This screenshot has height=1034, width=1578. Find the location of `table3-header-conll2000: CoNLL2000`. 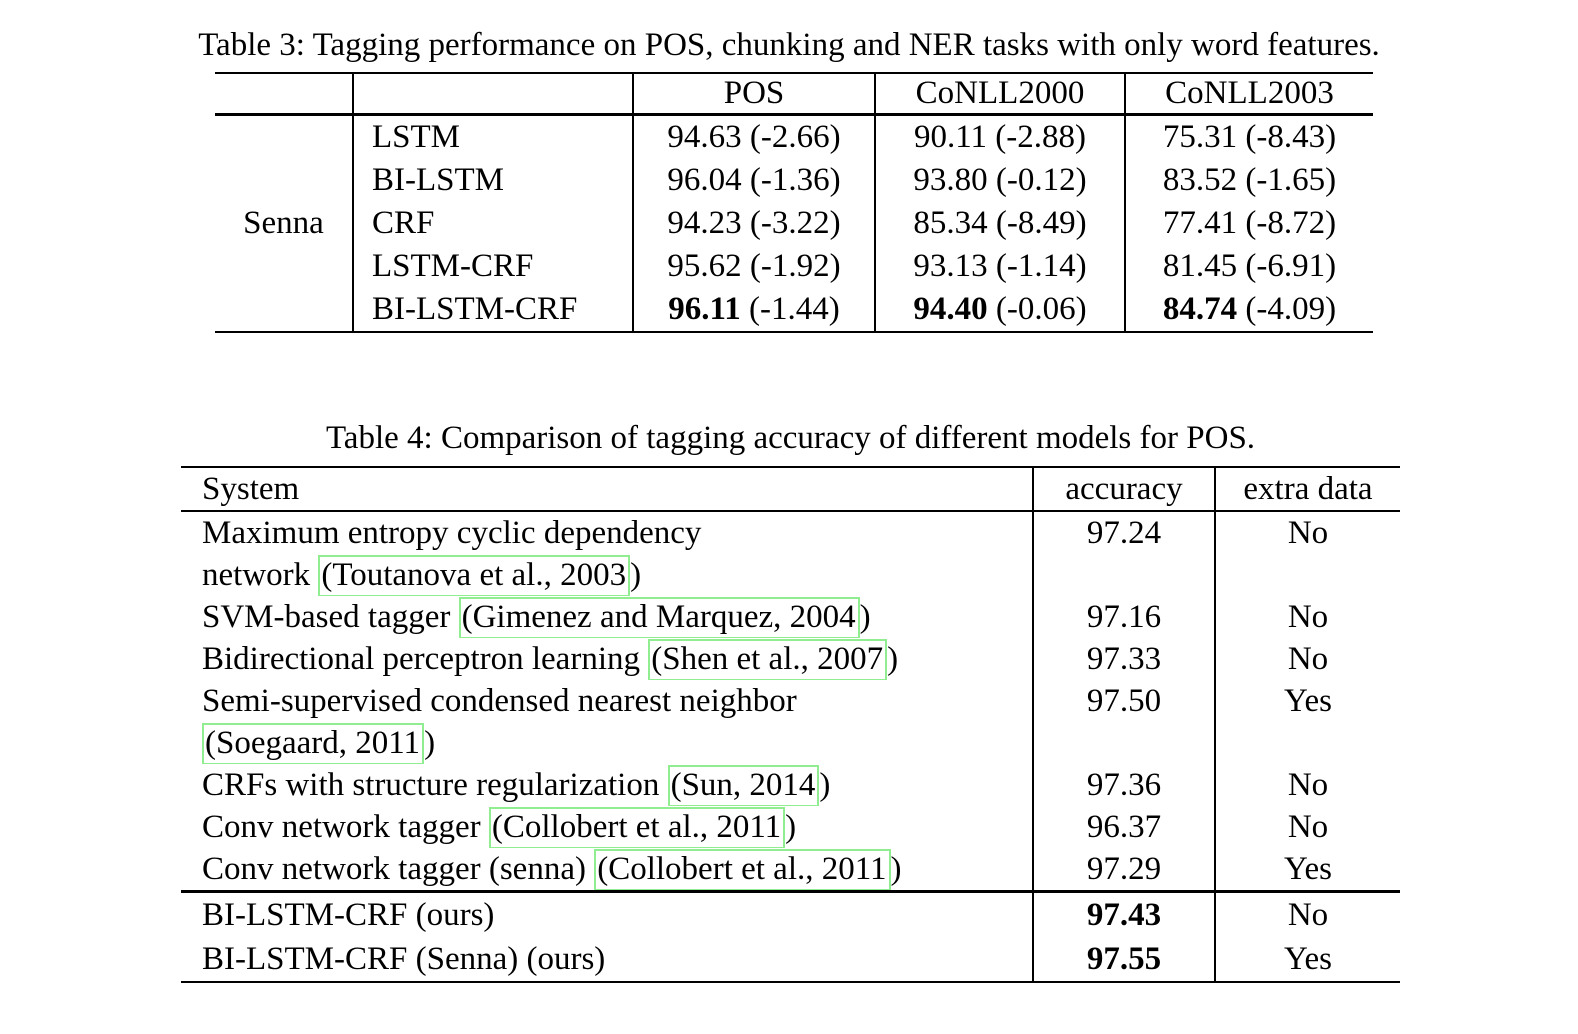

table3-header-conll2000: CoNLL2000 is located at coordinates (999, 94).